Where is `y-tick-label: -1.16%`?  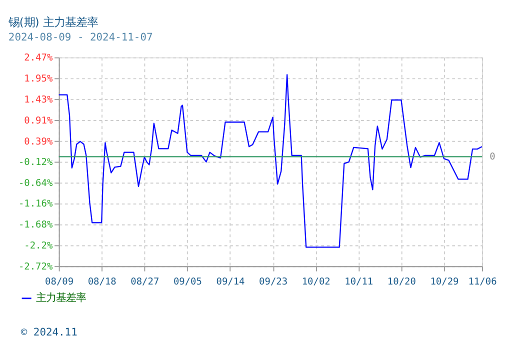
y-tick-label: -1.16% is located at coordinates (35, 204).